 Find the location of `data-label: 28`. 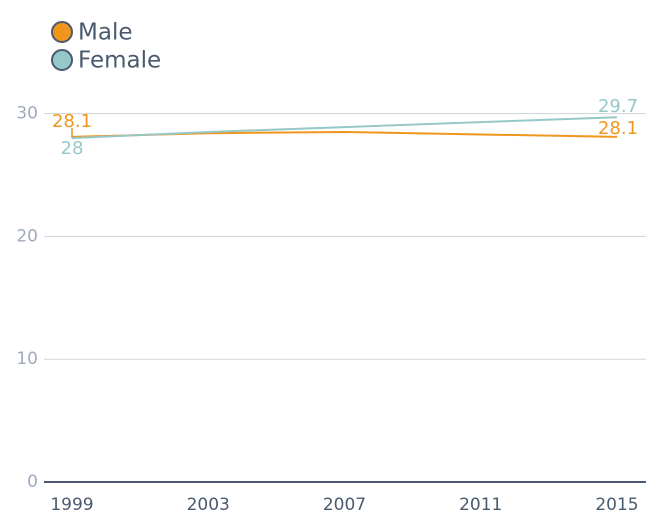

data-label: 28 is located at coordinates (72, 148).